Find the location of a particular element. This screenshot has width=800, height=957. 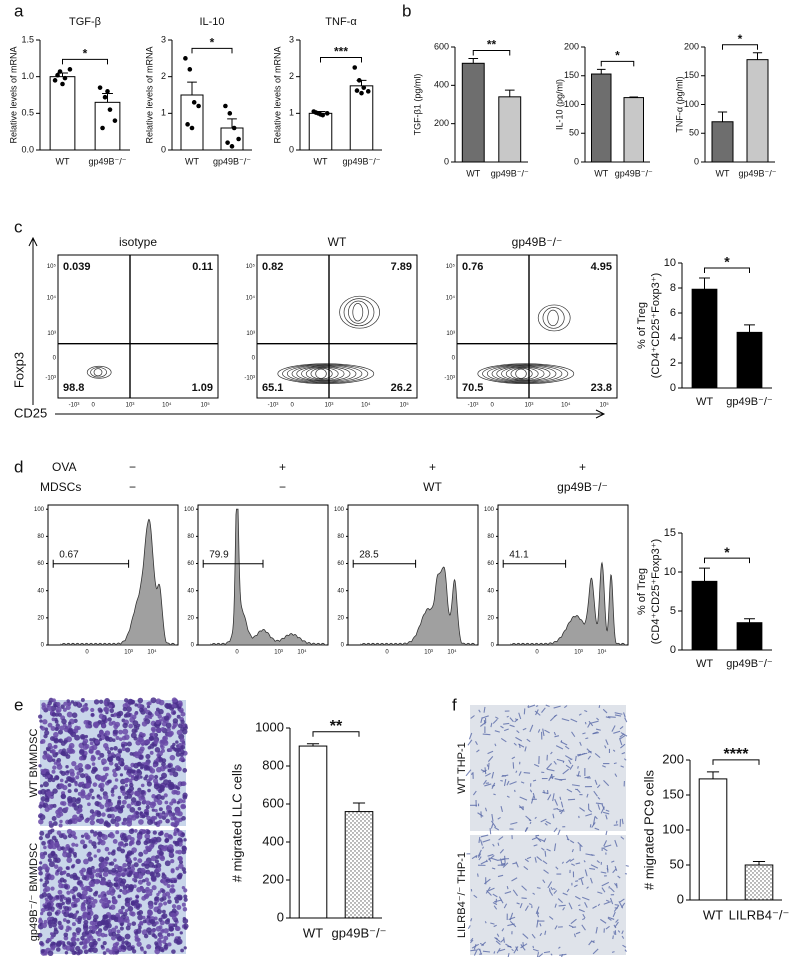

x-tick-label: 0 is located at coordinates (493, 406).